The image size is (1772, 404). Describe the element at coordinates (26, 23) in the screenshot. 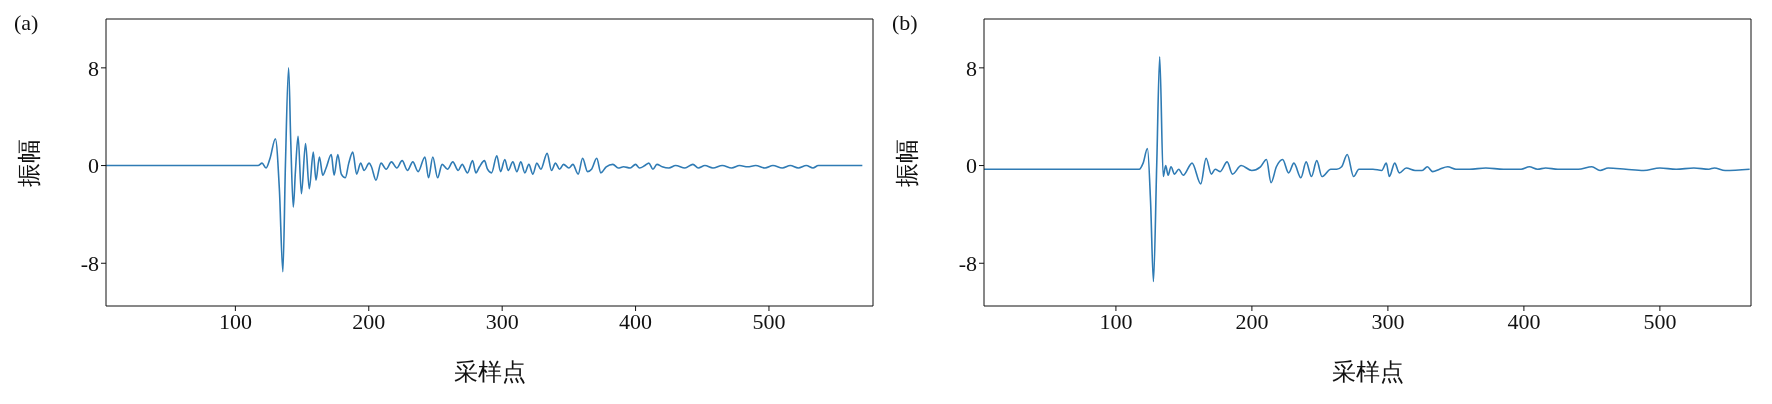

I see `chart-title: (a)` at that location.